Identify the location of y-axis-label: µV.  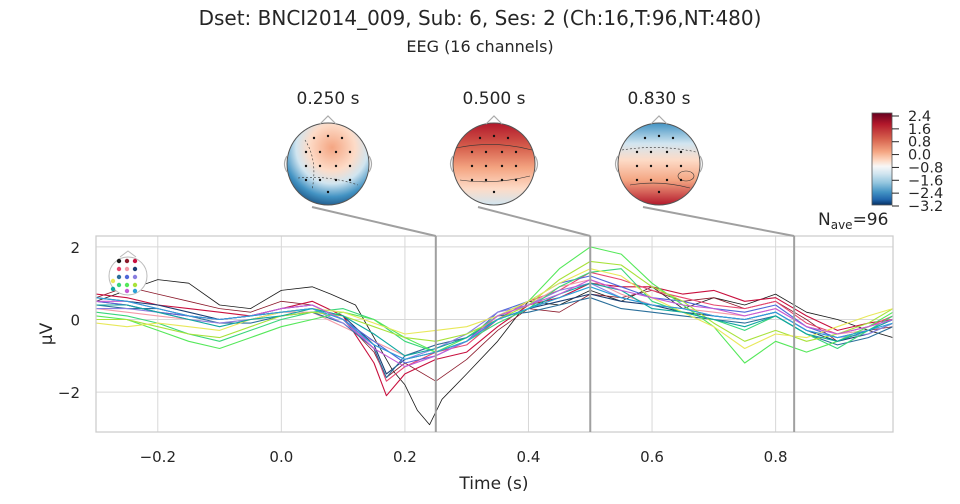
(47, 333).